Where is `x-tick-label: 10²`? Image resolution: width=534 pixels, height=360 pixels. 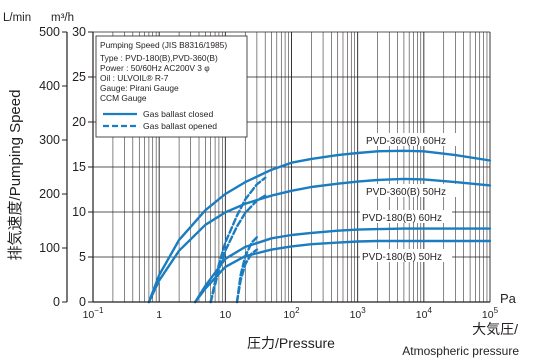 x-tick-label: 10² is located at coordinates (291, 313).